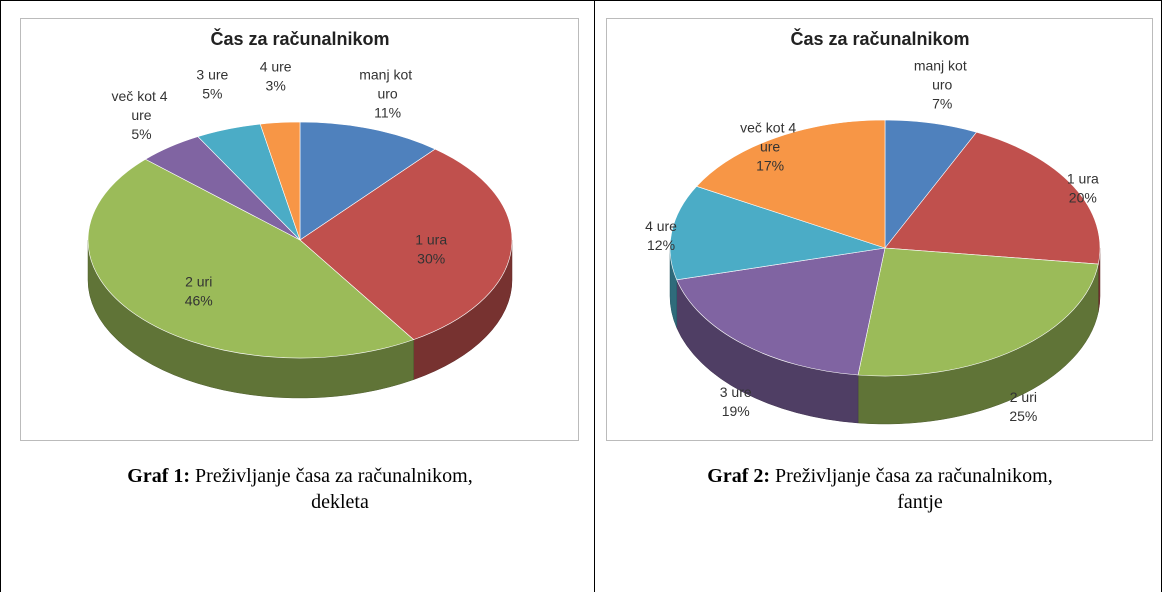 The width and height of the screenshot is (1162, 592). What do you see at coordinates (199, 301) in the screenshot?
I see `data-label-value: 46%` at bounding box center [199, 301].